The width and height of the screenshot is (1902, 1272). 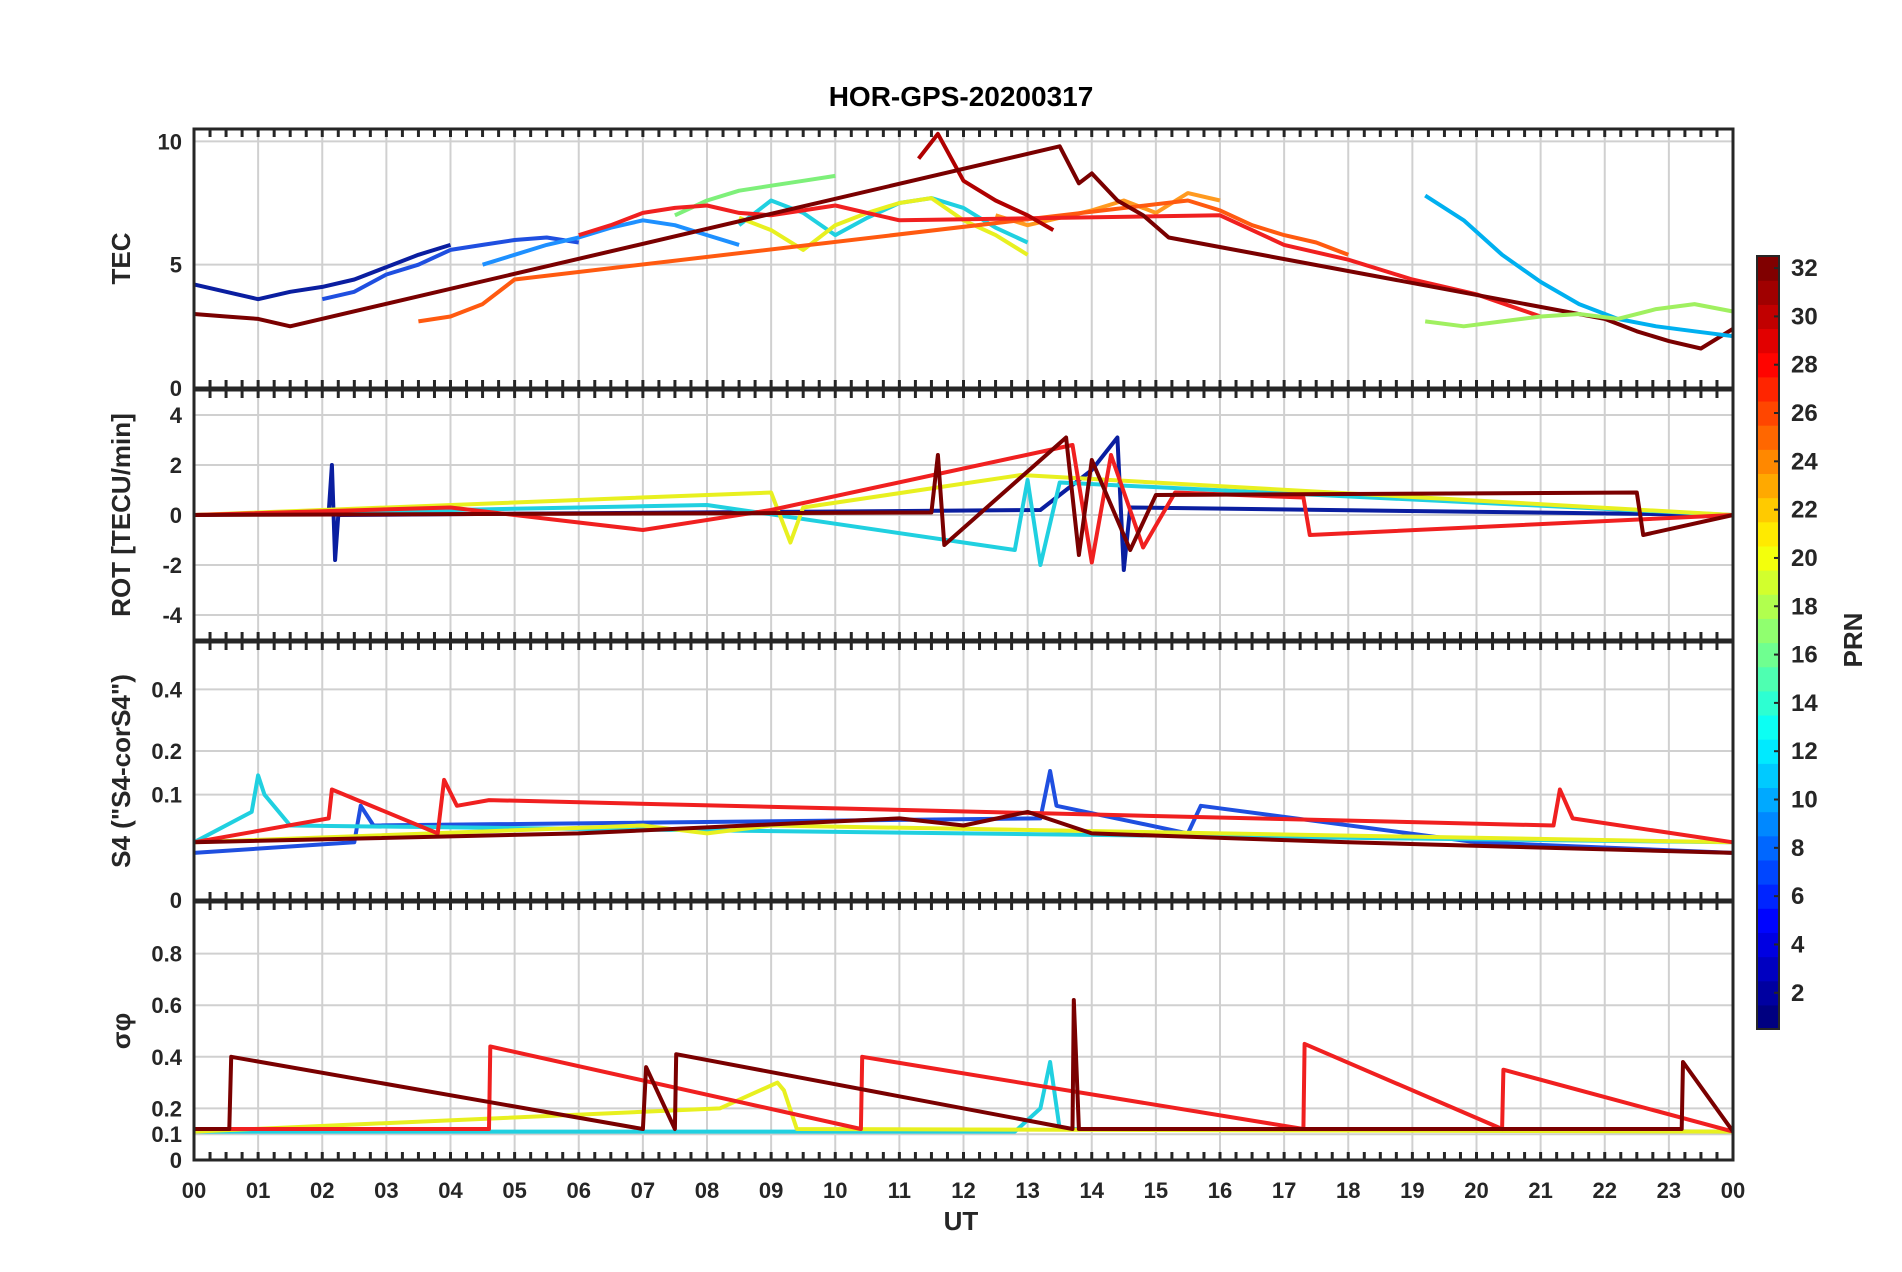 I want to click on y-axis-label-tec: TEC, so click(x=121, y=258).